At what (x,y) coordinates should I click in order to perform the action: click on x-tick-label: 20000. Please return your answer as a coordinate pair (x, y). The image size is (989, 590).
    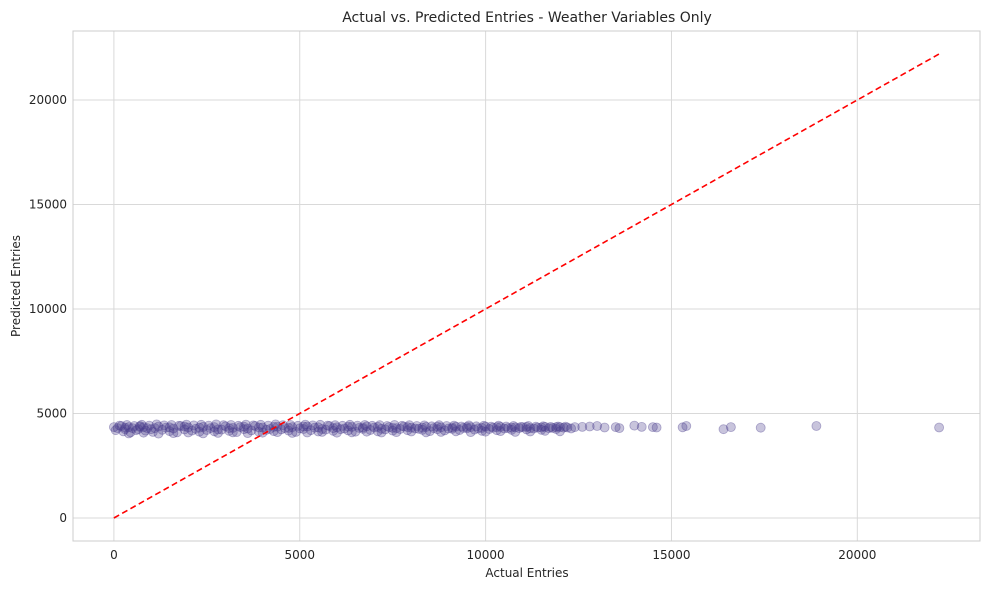
    Looking at the image, I should click on (857, 555).